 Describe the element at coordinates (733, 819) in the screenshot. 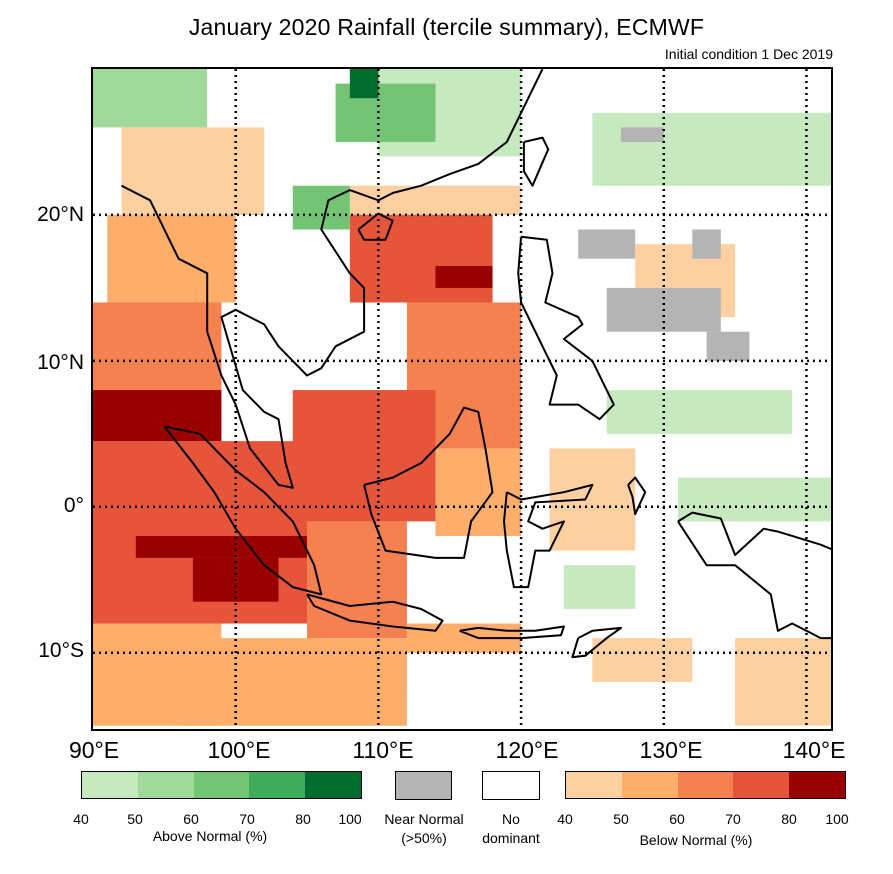

I see `below-tick-70: 70` at that location.